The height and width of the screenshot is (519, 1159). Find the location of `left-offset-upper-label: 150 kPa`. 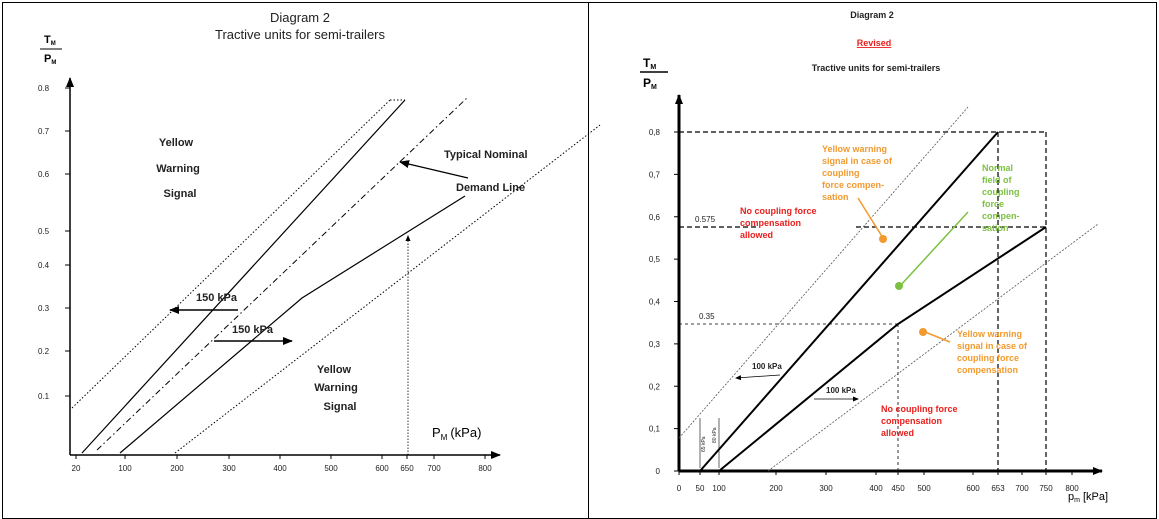

left-offset-upper-label: 150 kPa is located at coordinates (217, 298).